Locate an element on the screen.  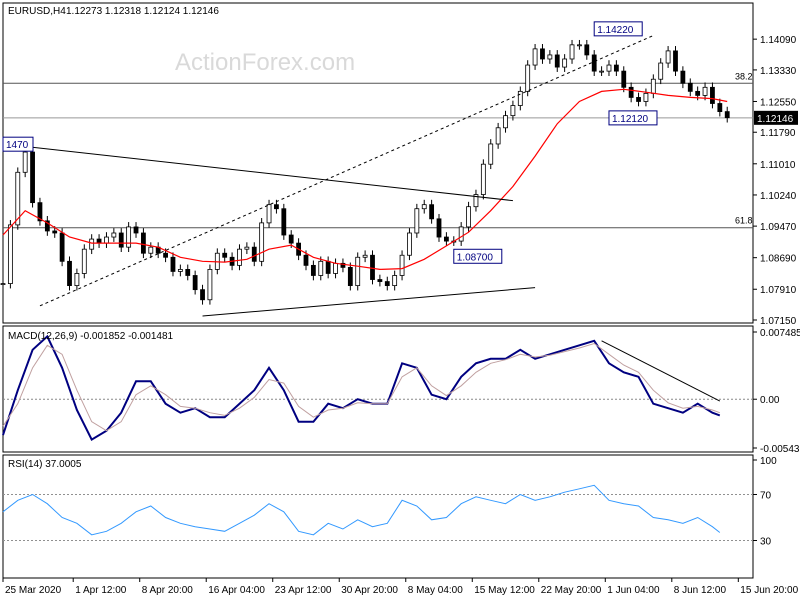
price-ytick-label: 1.09470 is located at coordinates (778, 227).